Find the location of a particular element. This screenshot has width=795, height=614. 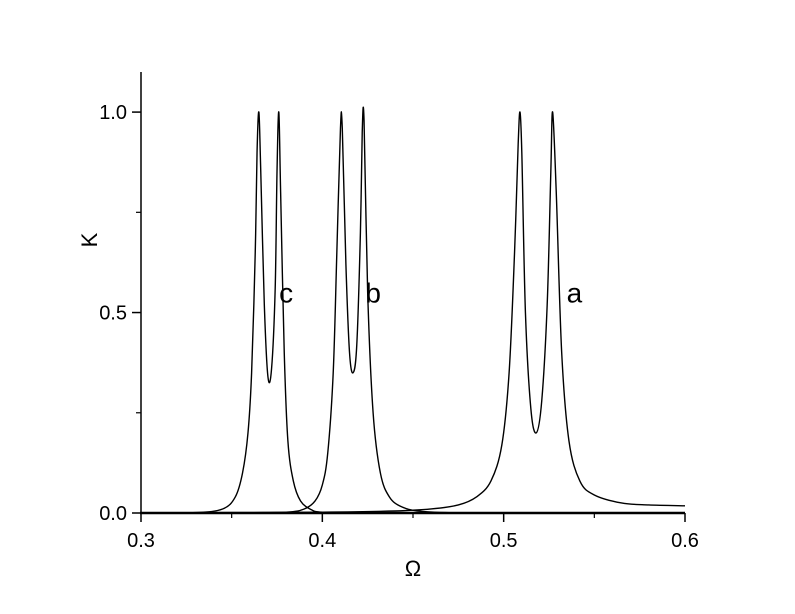

y-tick-label: 0.5 is located at coordinates (113, 314).